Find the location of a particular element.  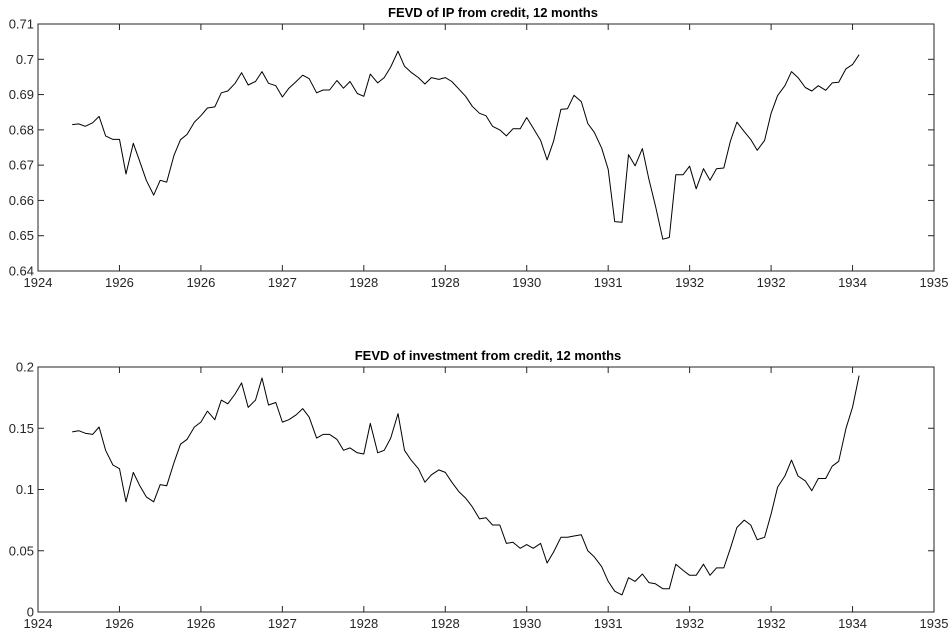

ip-fevd-y-tick-label: 0.67 is located at coordinates (21, 165).